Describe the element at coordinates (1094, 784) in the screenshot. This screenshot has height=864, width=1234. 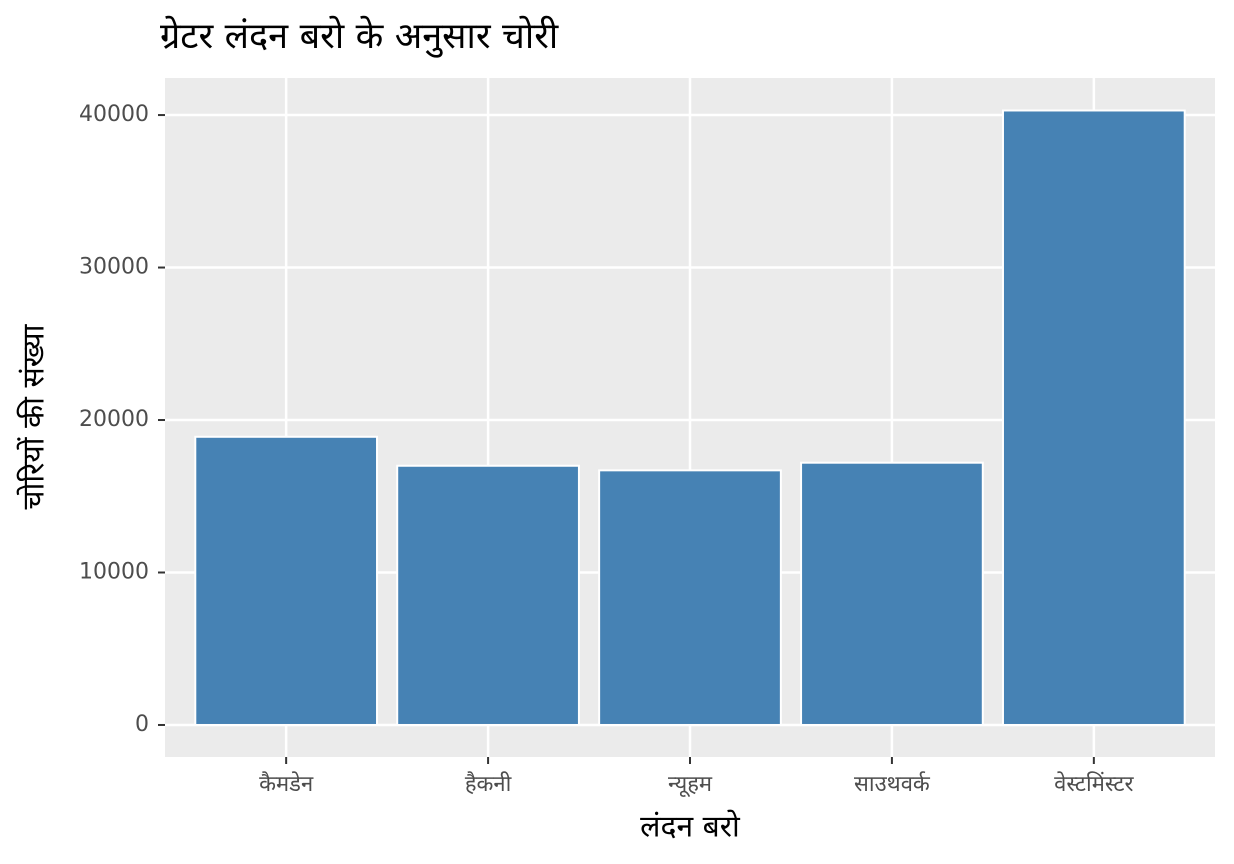
I see `x-tick-label: वेस्टमिंस्टर` at that location.